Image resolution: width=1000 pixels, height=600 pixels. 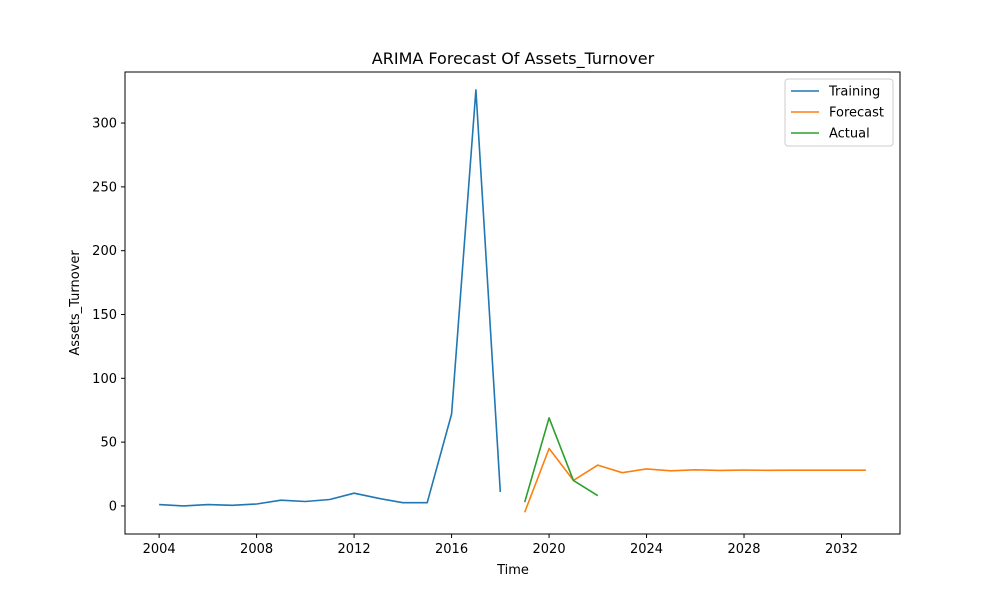 What do you see at coordinates (451, 549) in the screenshot?
I see `x-tick-label: 2016` at bounding box center [451, 549].